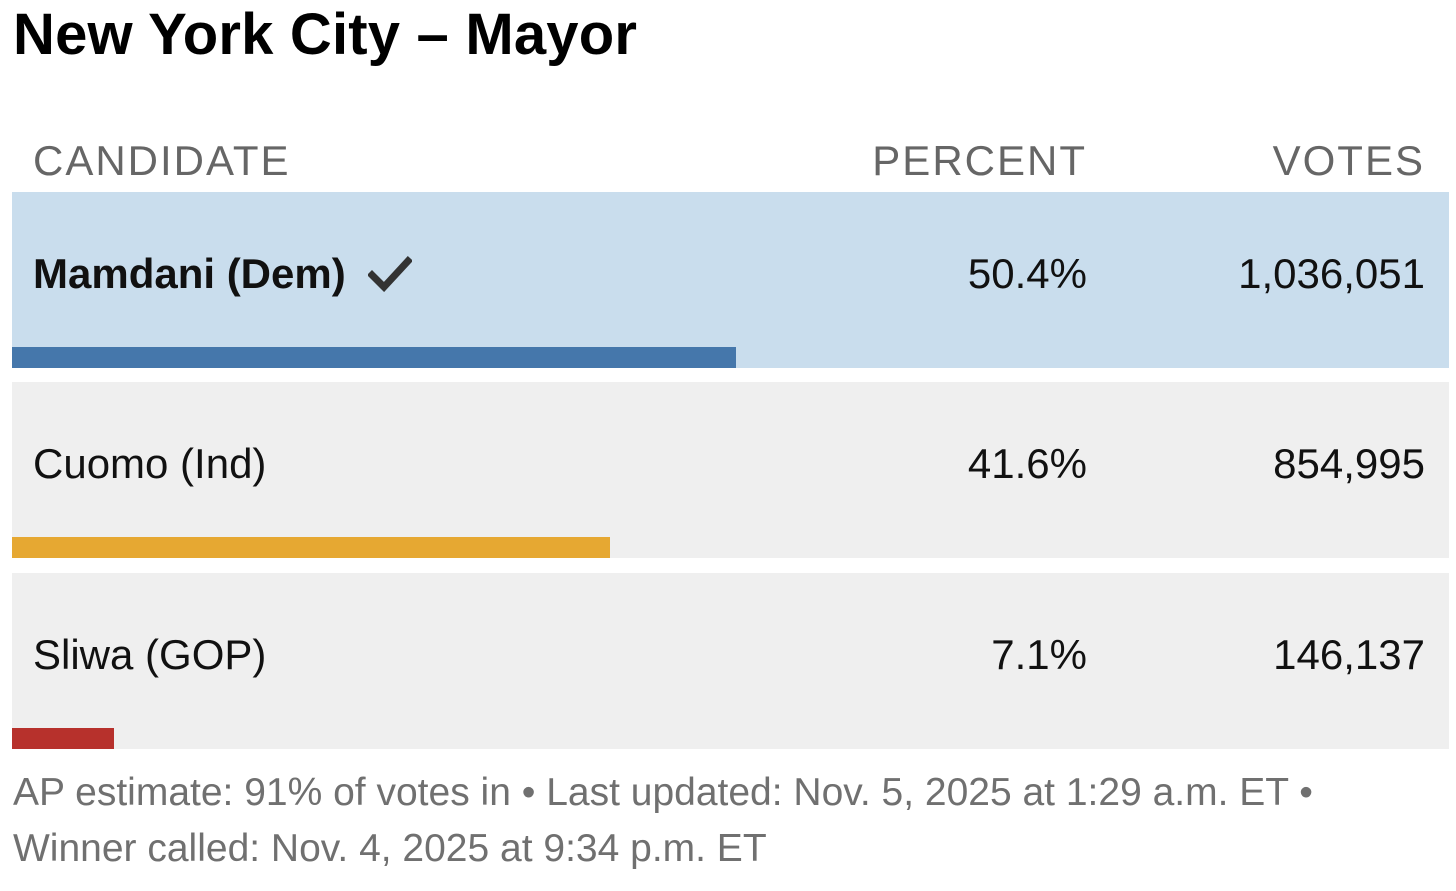  I want to click on candidate-name: Sliwa (GOP), so click(150, 654).